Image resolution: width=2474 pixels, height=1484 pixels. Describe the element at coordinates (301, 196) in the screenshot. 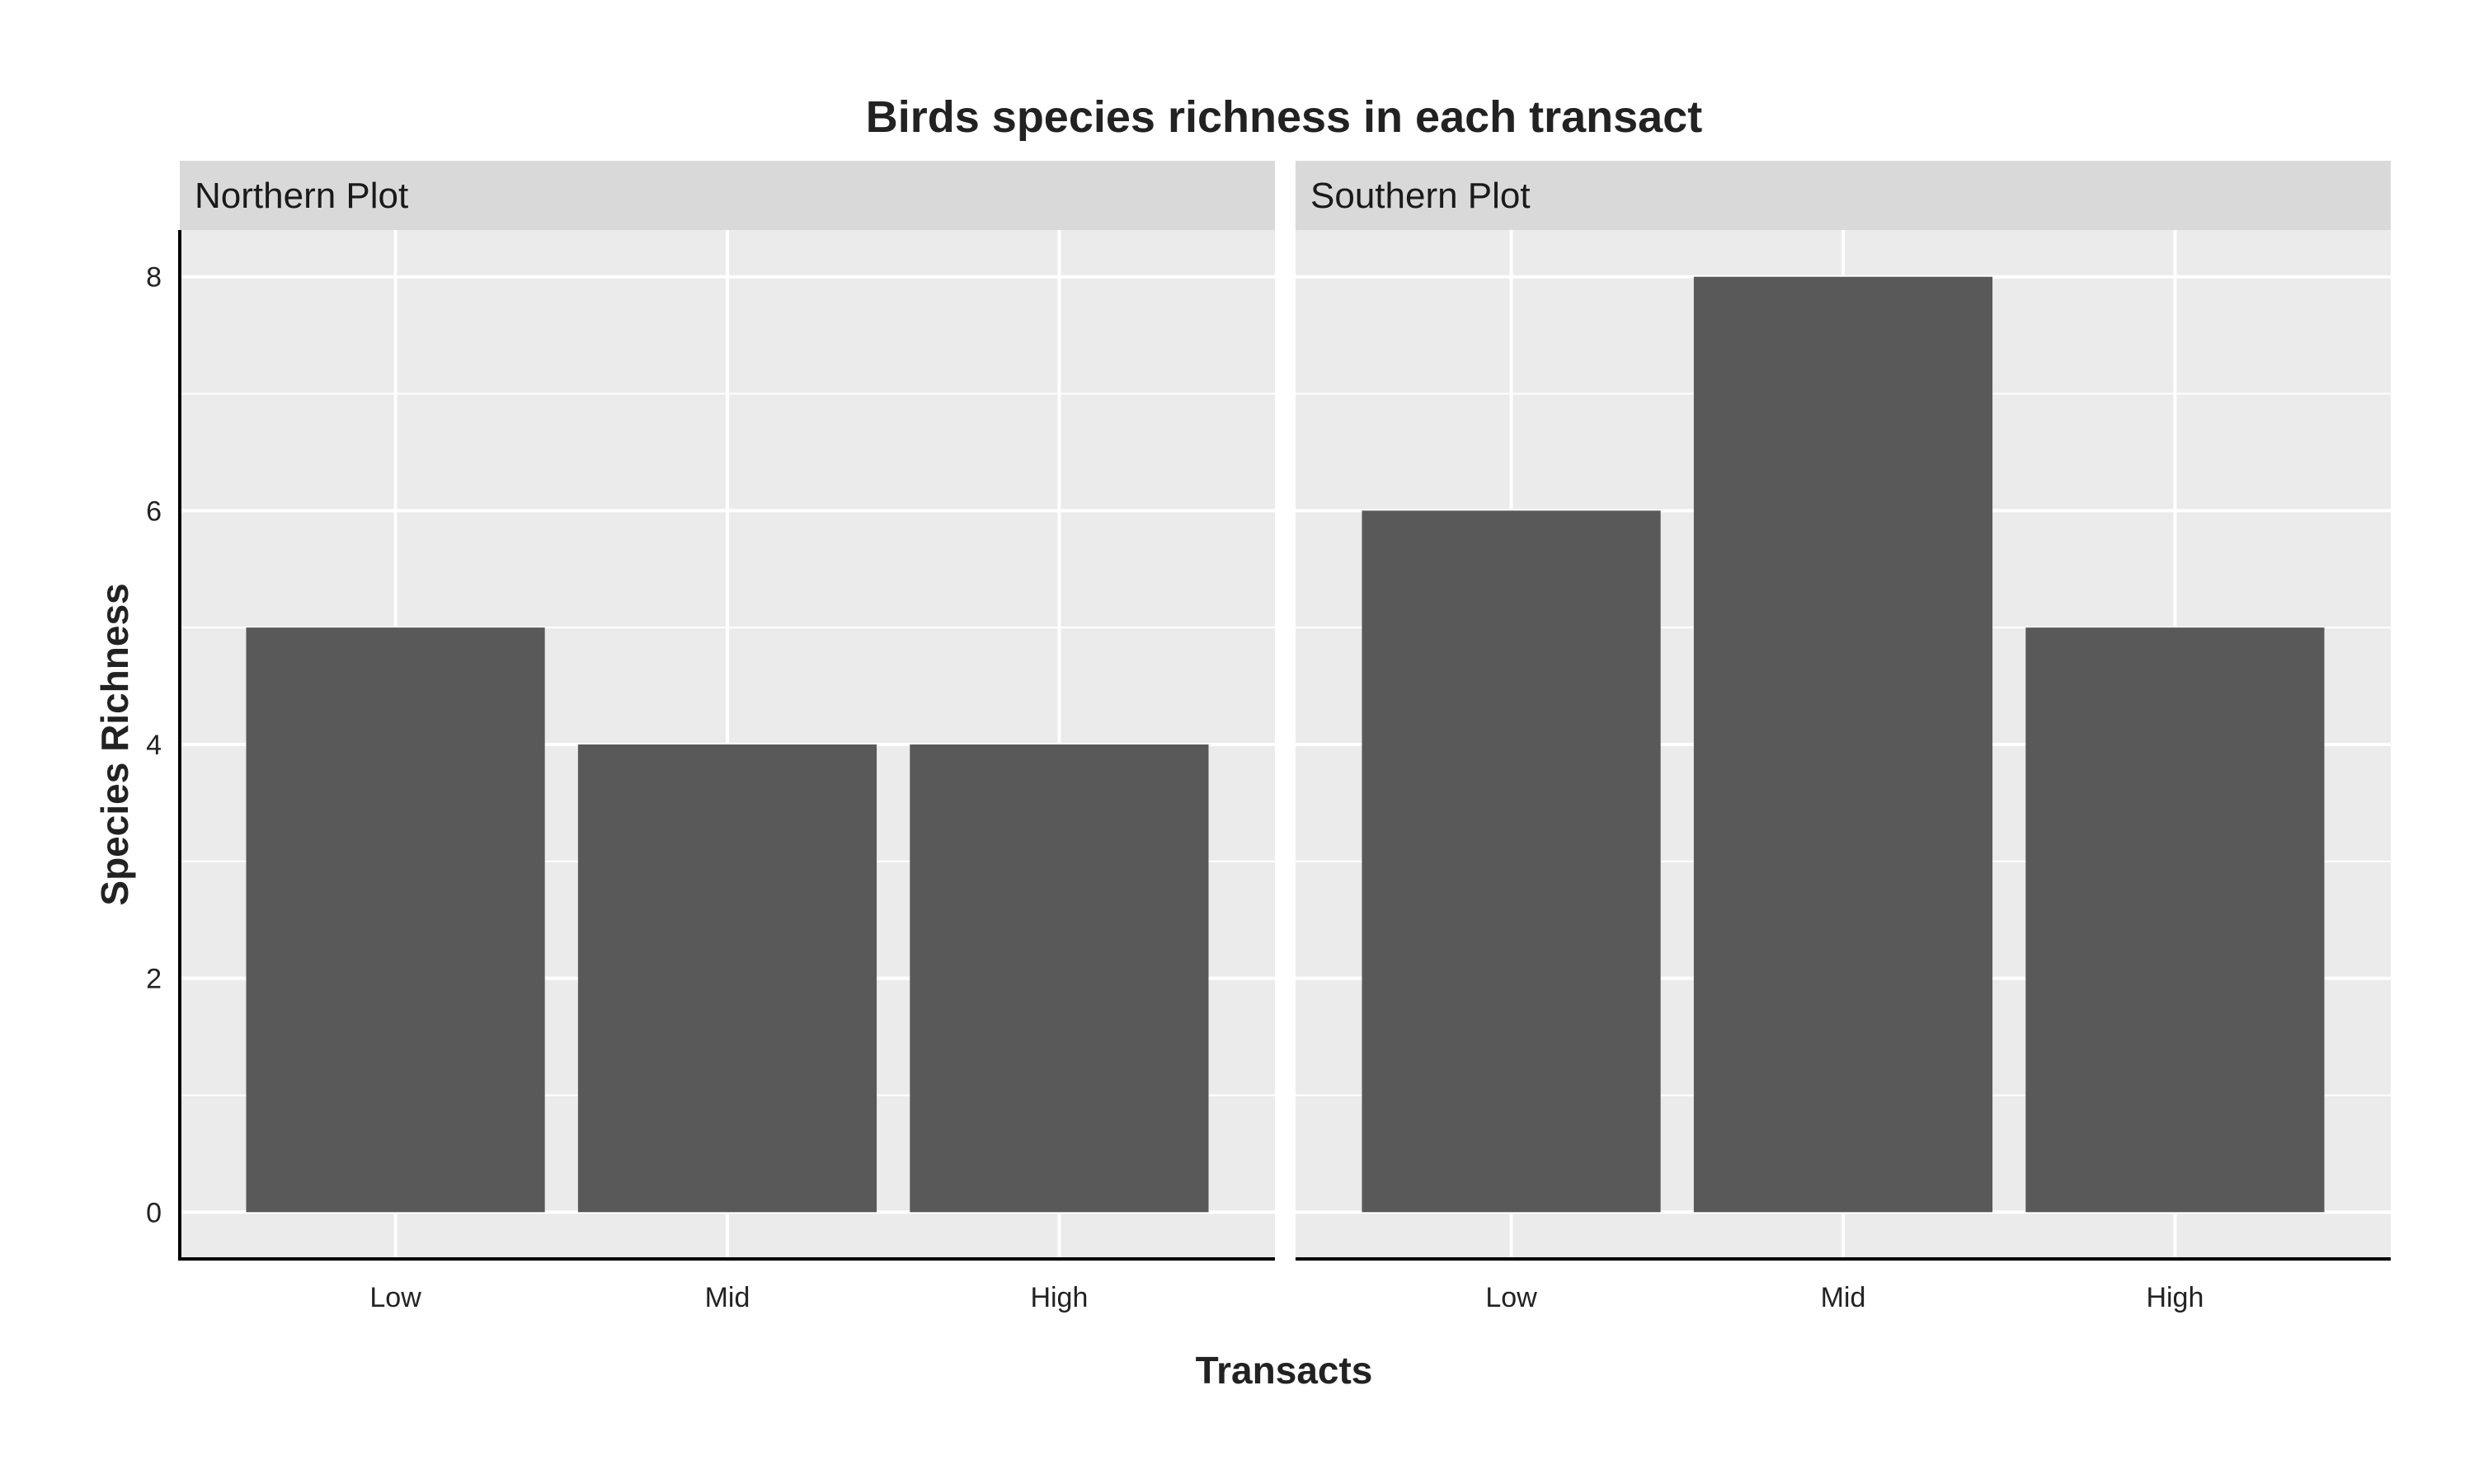

I see `facet-strip-label: Northern Plot` at that location.